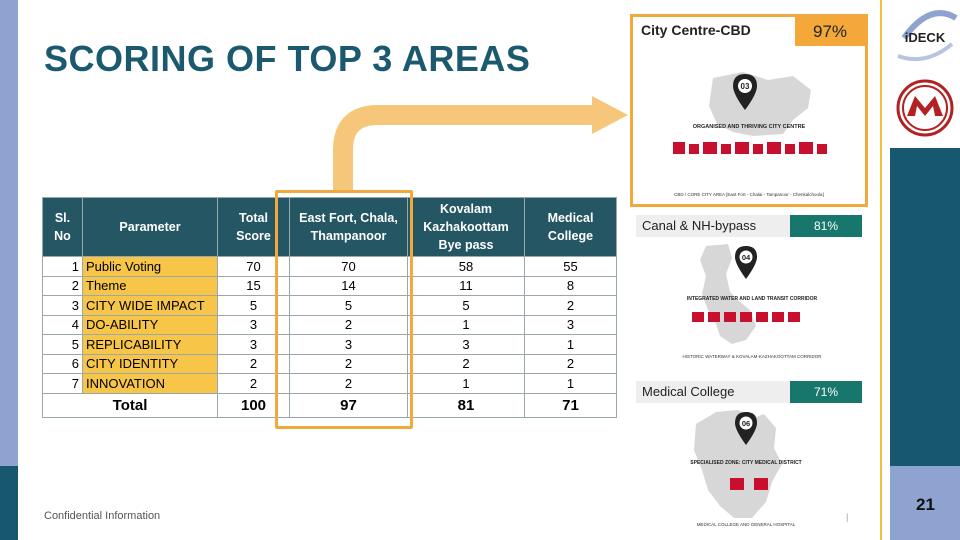  Describe the element at coordinates (62, 383) in the screenshot. I see `row-number: 7` at that location.